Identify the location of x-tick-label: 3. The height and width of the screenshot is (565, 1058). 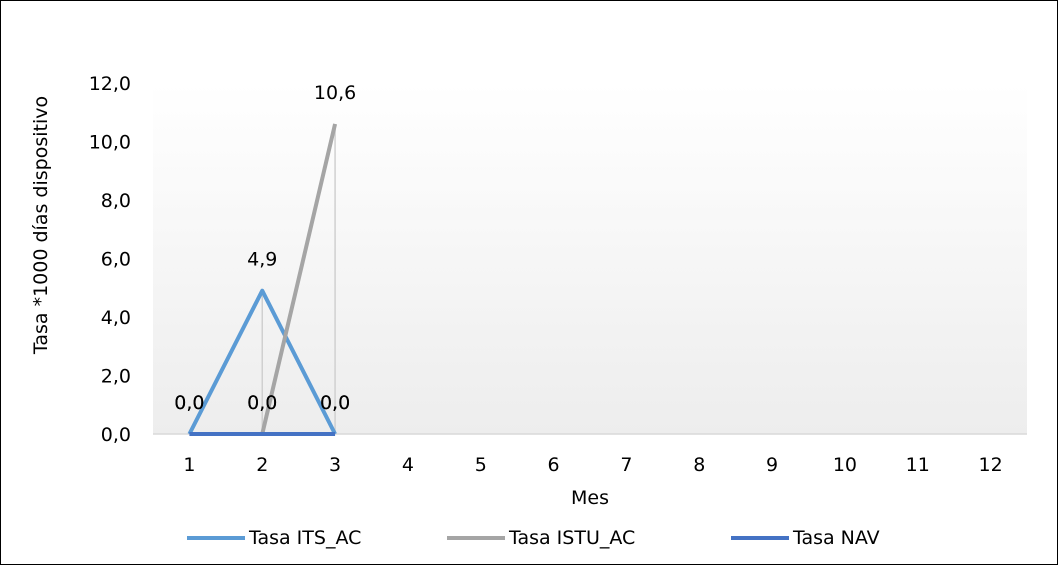
(335, 465).